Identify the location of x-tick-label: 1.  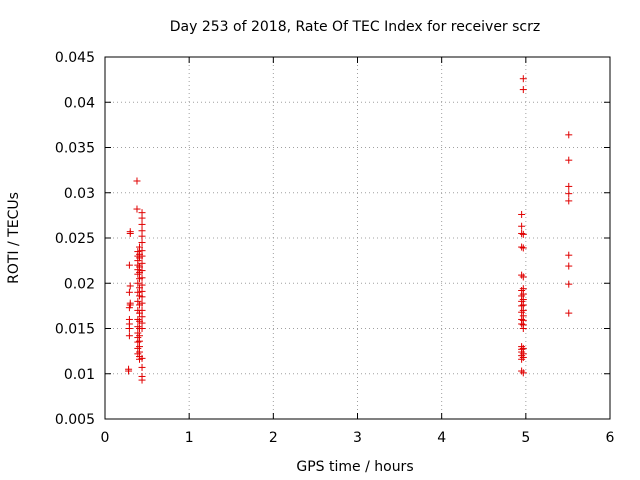
(189, 438).